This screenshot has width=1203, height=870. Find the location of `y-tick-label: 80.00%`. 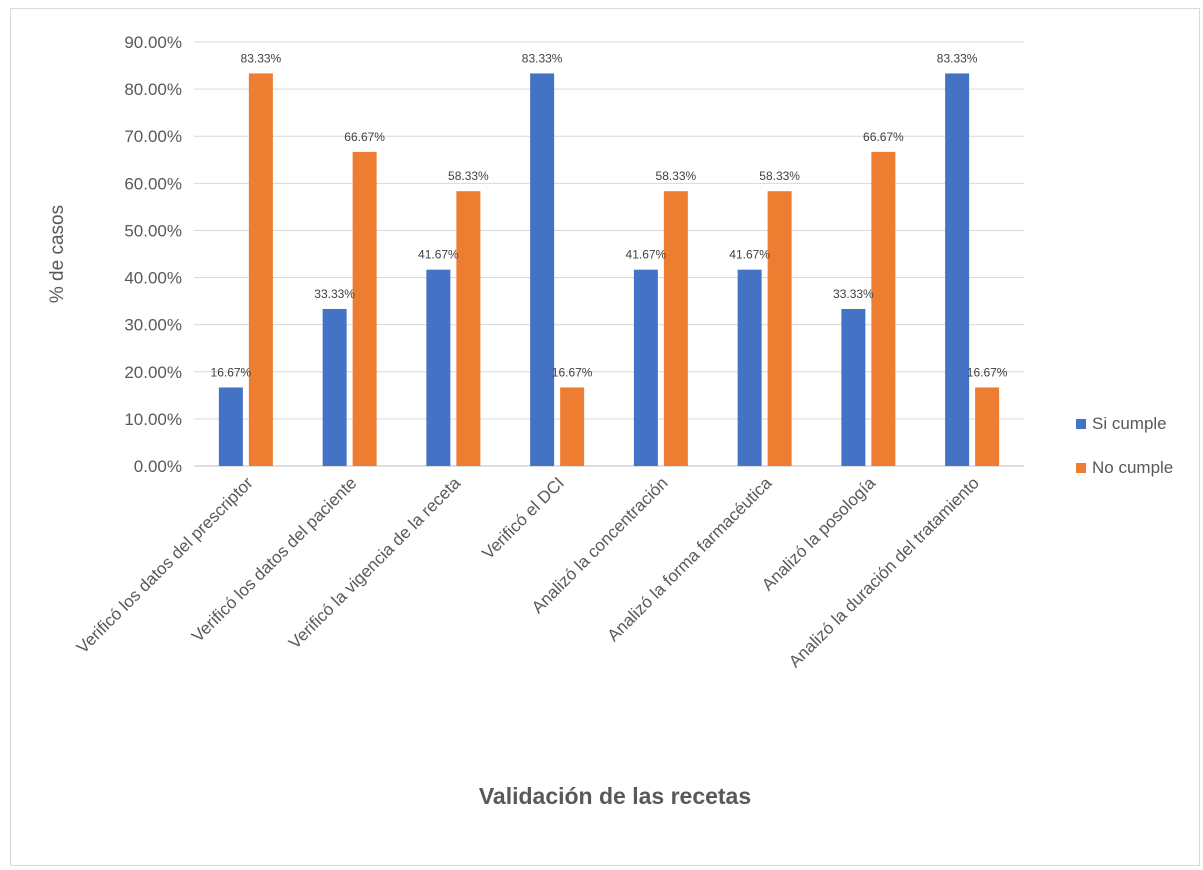

y-tick-label: 80.00% is located at coordinates (153, 89).